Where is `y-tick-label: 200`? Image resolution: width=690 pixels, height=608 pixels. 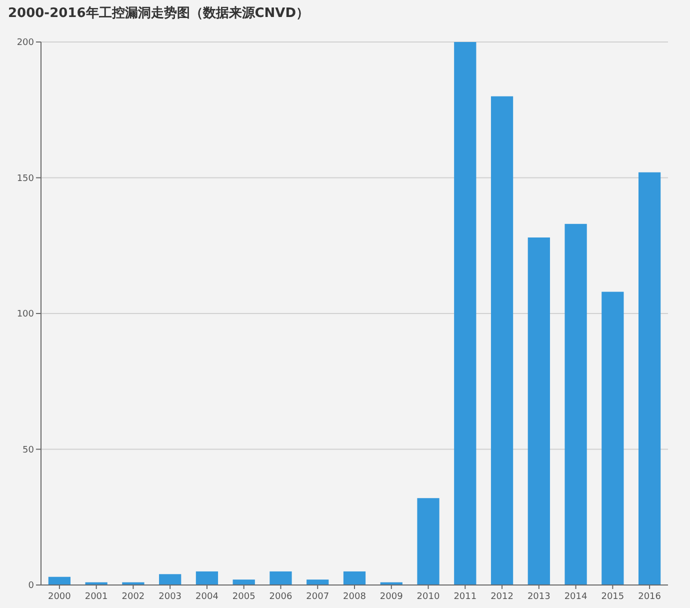 y-tick-label: 200 is located at coordinates (25, 43).